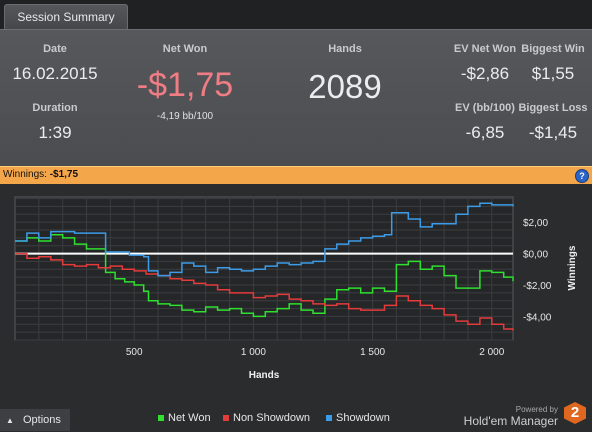  Describe the element at coordinates (485, 132) in the screenshot. I see `ev-bb100-value: -6,85` at that location.